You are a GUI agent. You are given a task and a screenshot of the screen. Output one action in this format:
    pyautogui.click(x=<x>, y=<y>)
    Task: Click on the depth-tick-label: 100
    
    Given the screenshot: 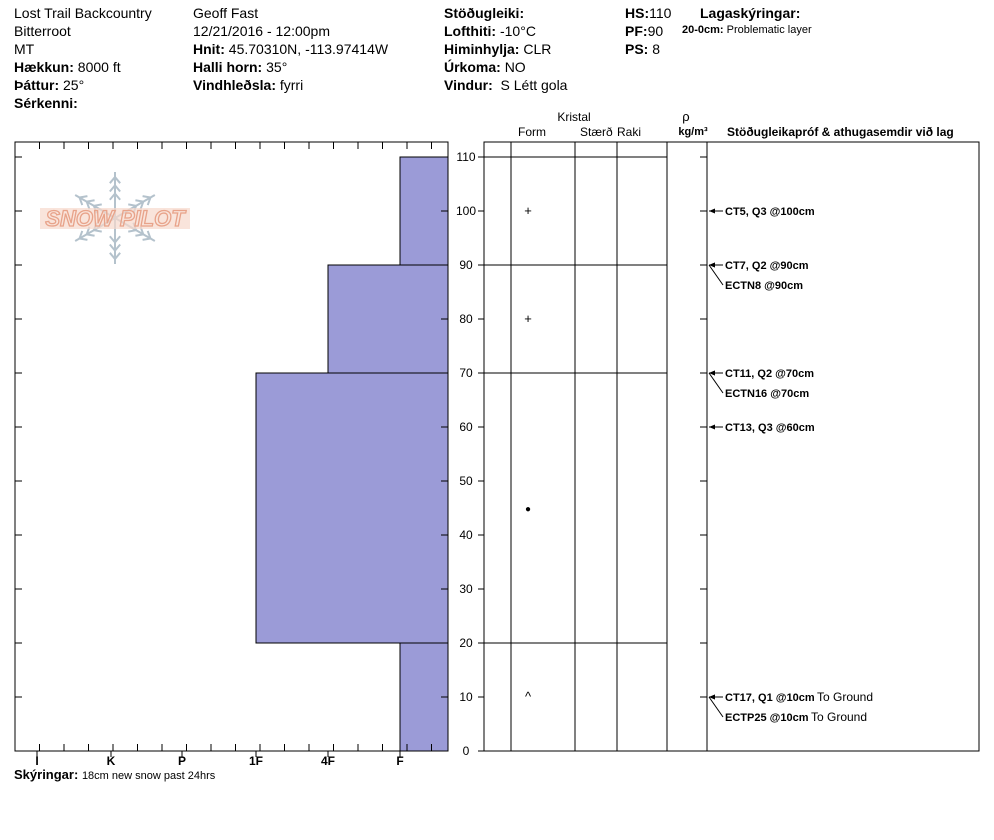 What is the action you would take?
    pyautogui.click(x=466, y=211)
    